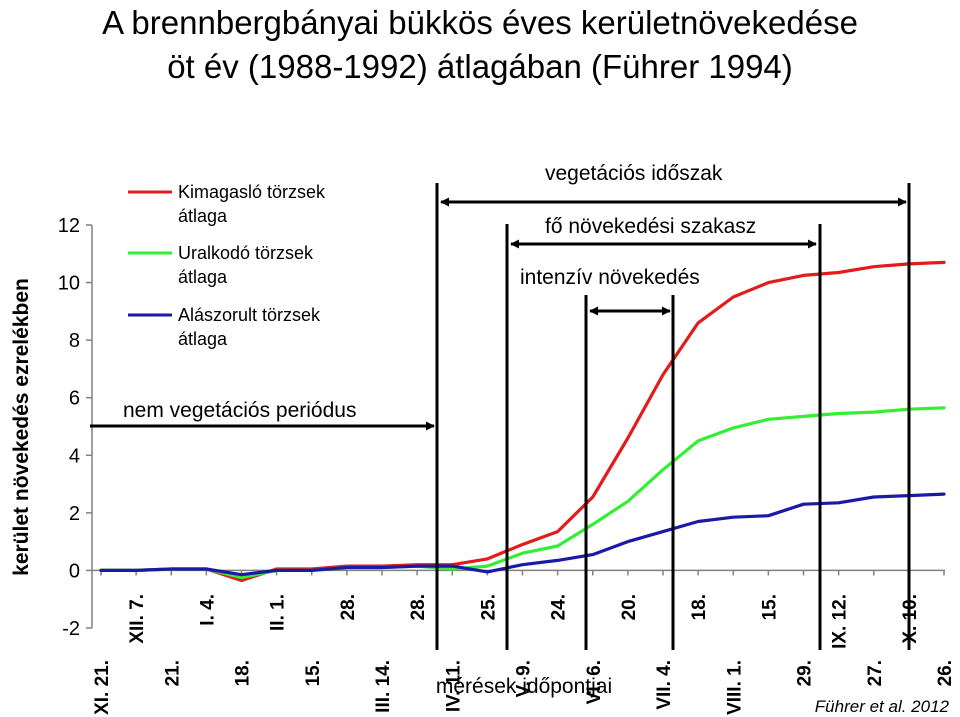 This screenshot has height=717, width=960. Describe the element at coordinates (74, 456) in the screenshot. I see `y-tick-label: 4` at that location.